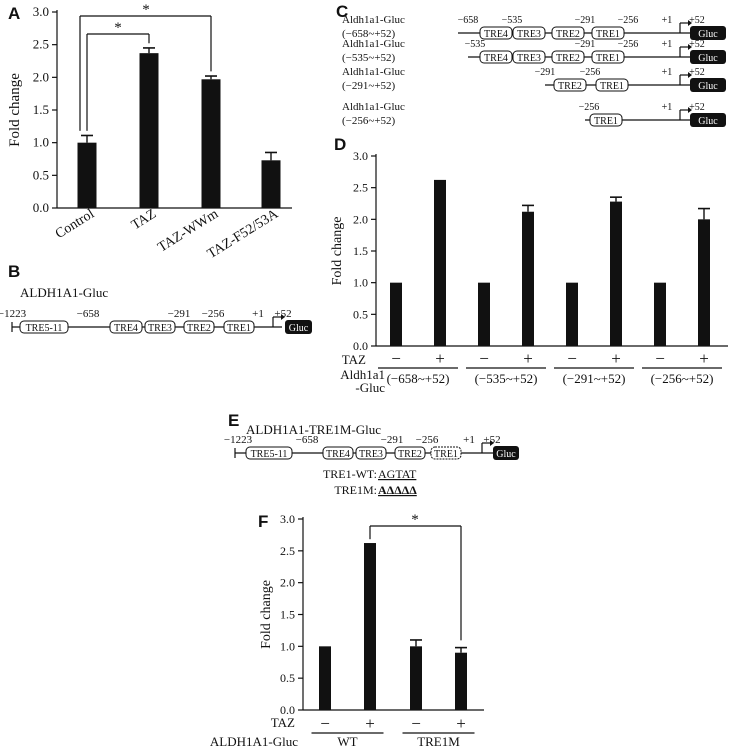 The height and width of the screenshot is (750, 735). What do you see at coordinates (418, 378) in the screenshot?
I see `group-label: (−658~+52)` at bounding box center [418, 378].